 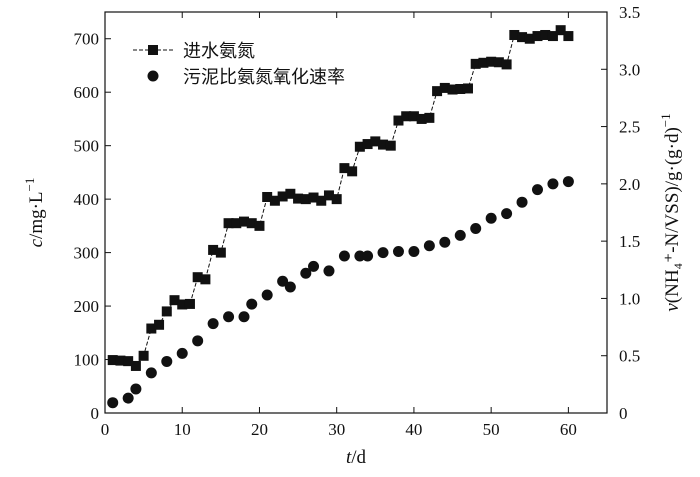 I want to click on y-right-axis-title: v(NH₄⁺-N/VSS)/g·(g·d)−1, so click(x=670, y=212).